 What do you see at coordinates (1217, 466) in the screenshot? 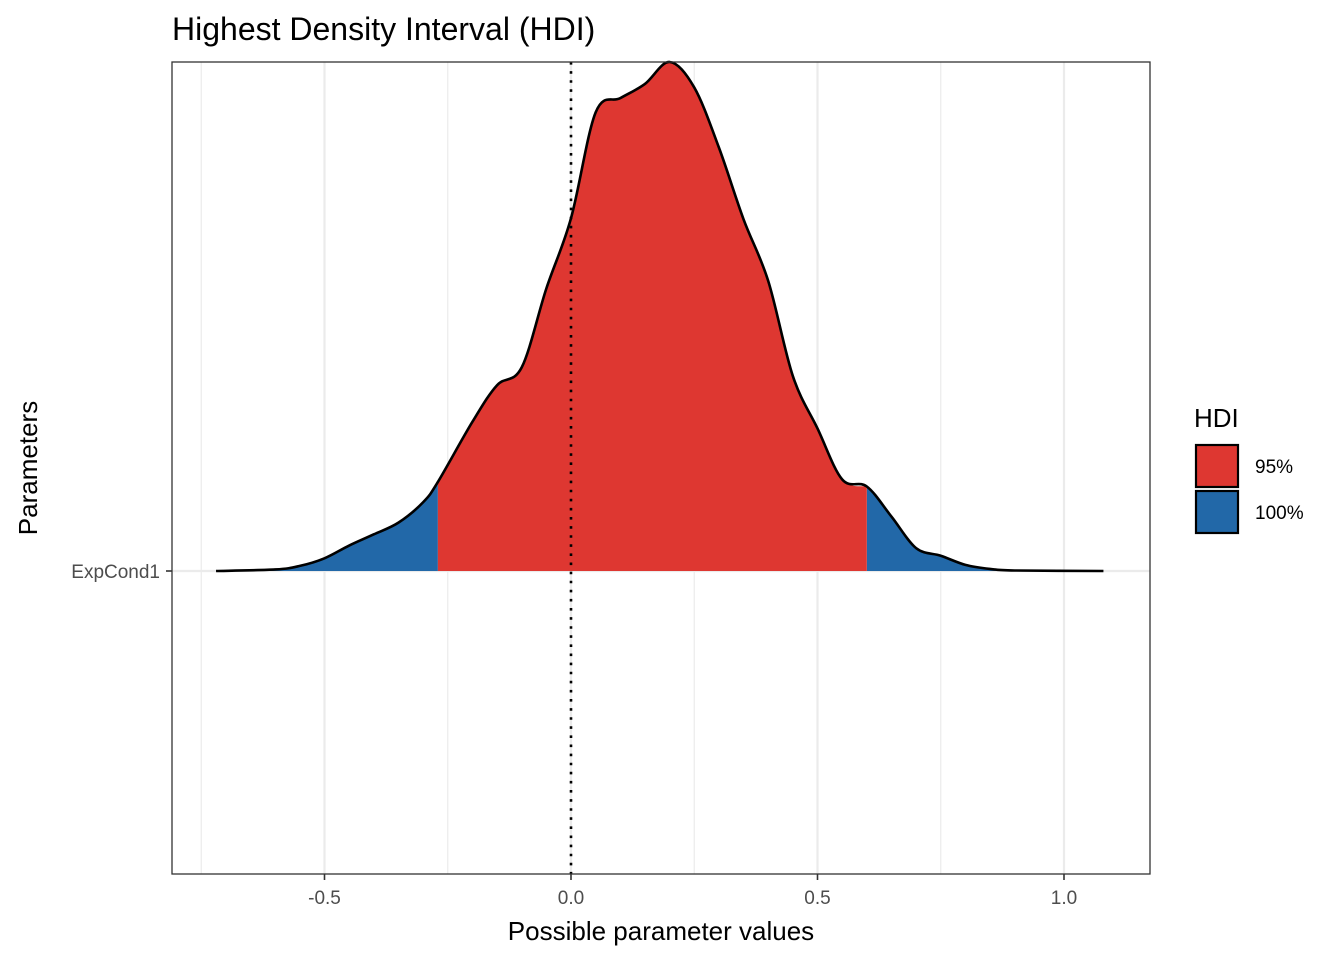
I see `legend-key-95pct` at bounding box center [1217, 466].